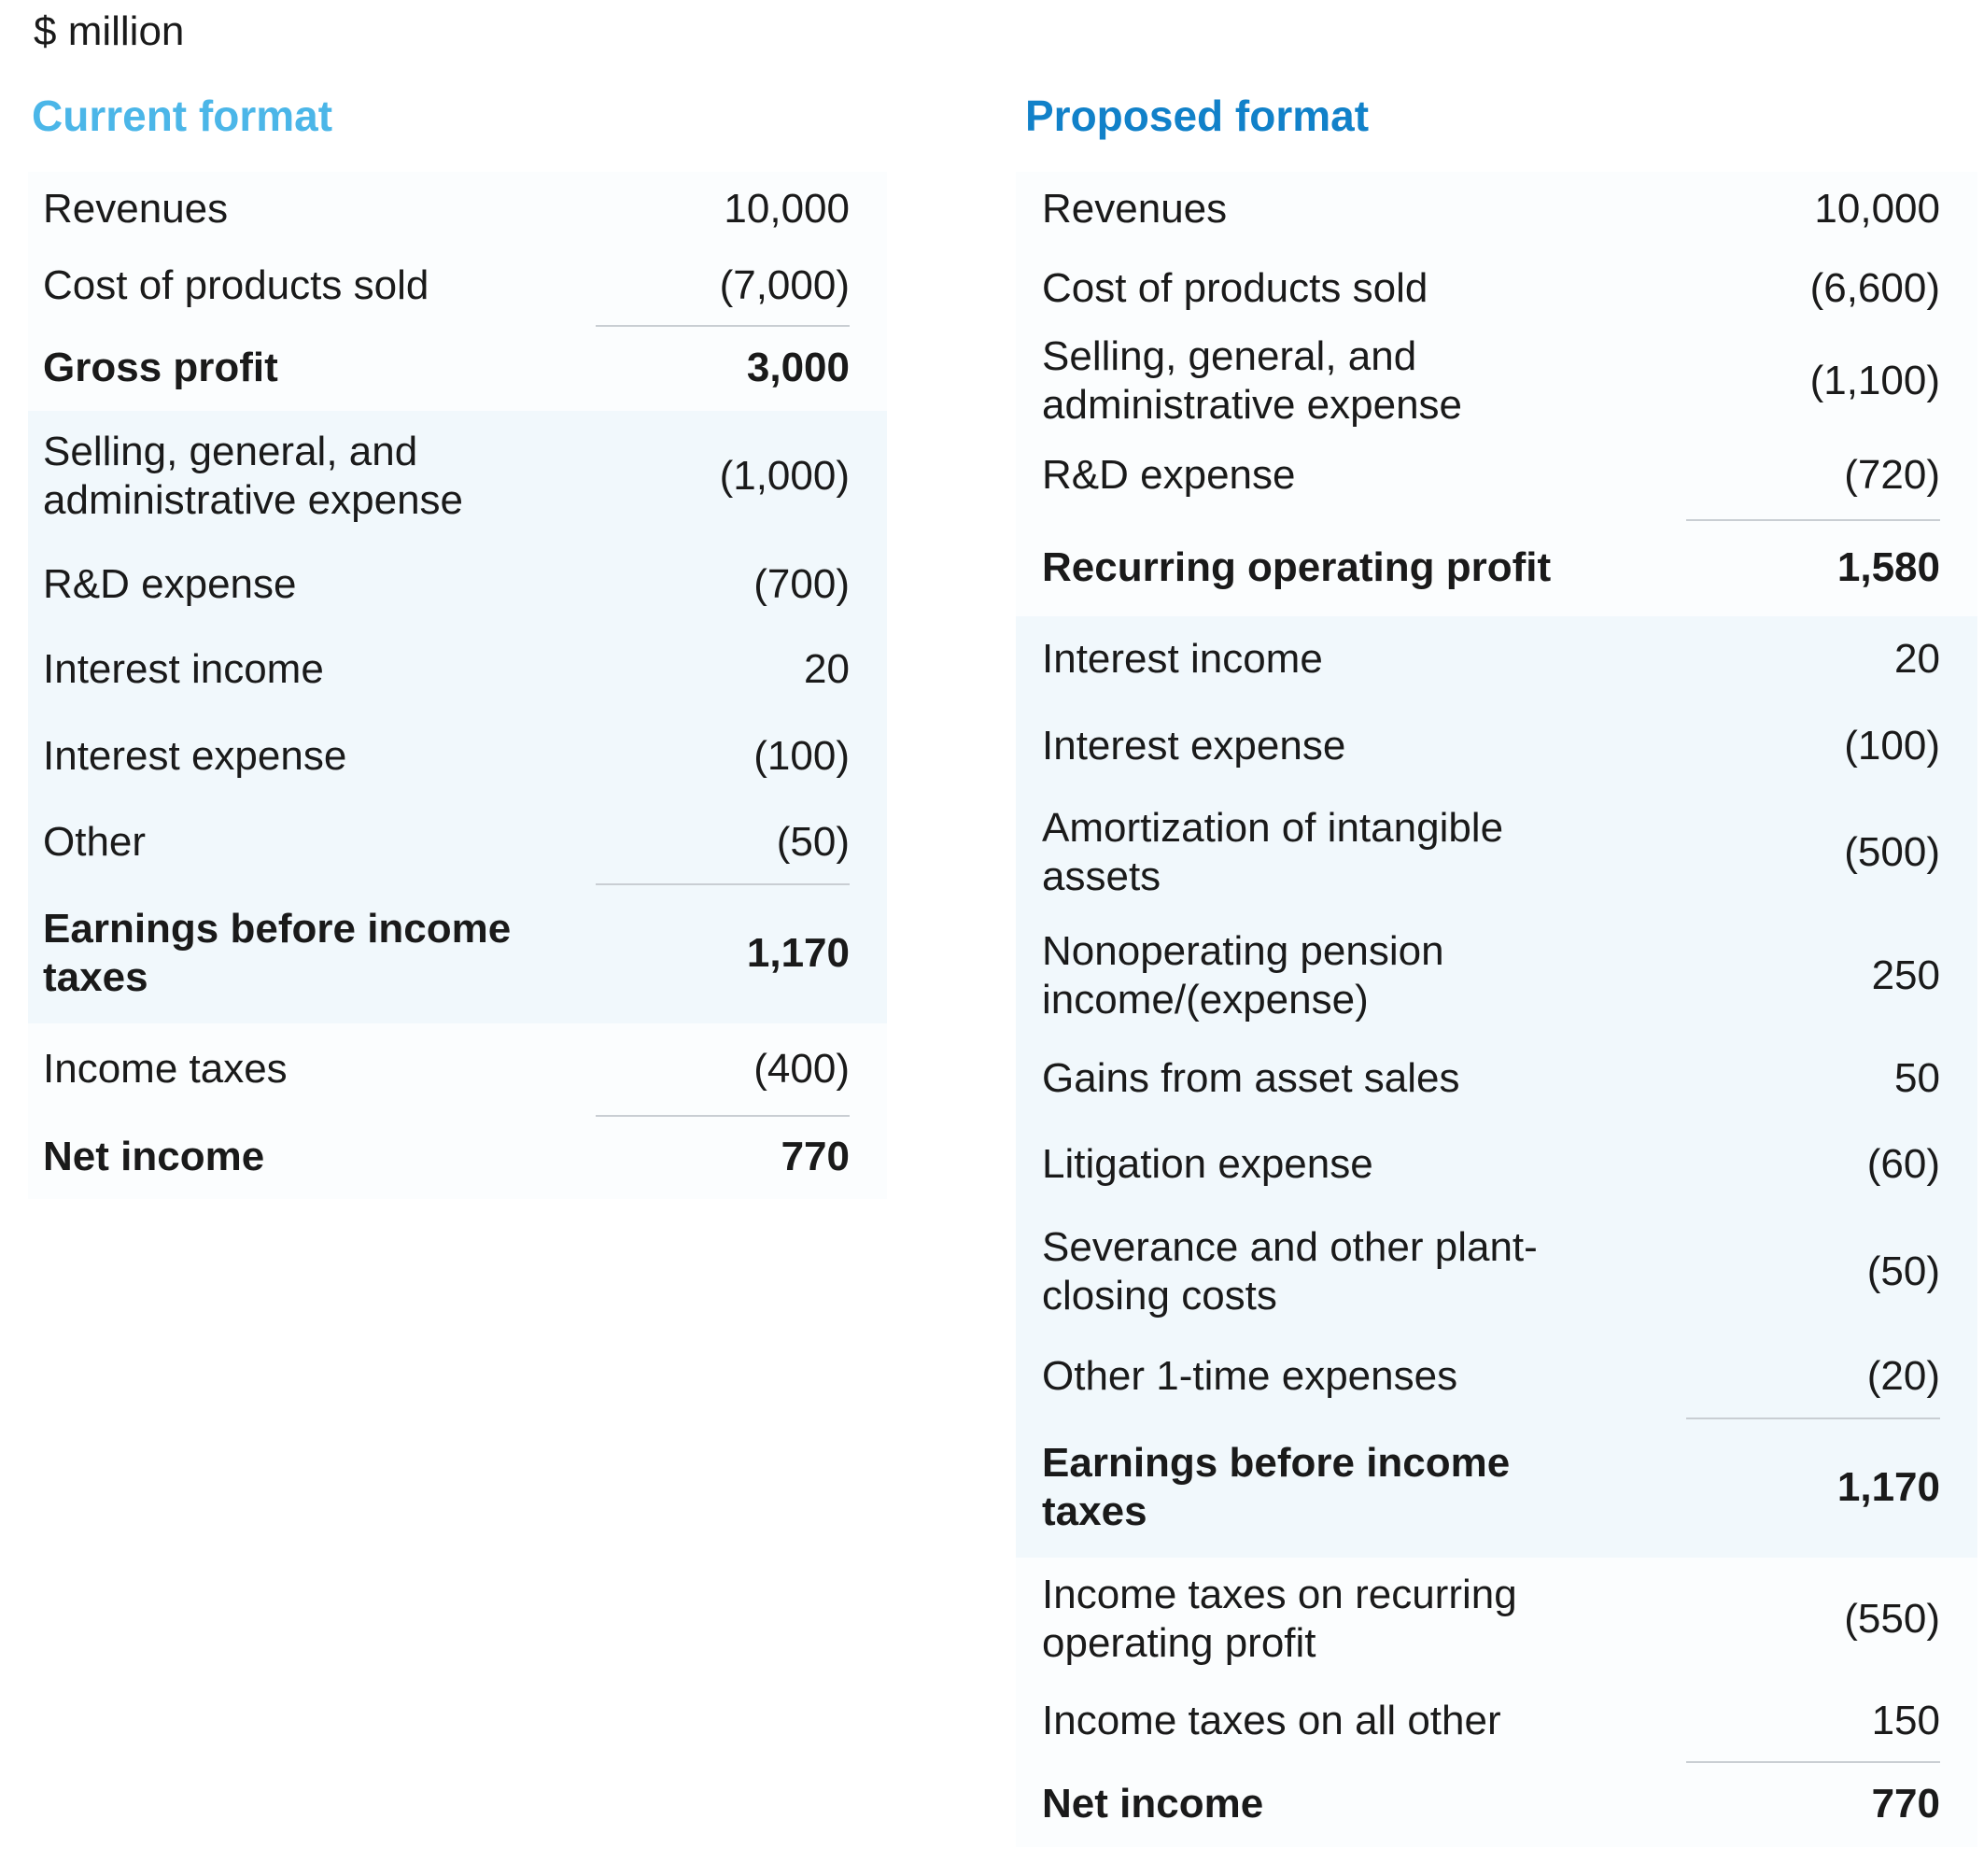 The height and width of the screenshot is (1876, 1984). I want to click on row-value: (550), so click(1892, 1619).